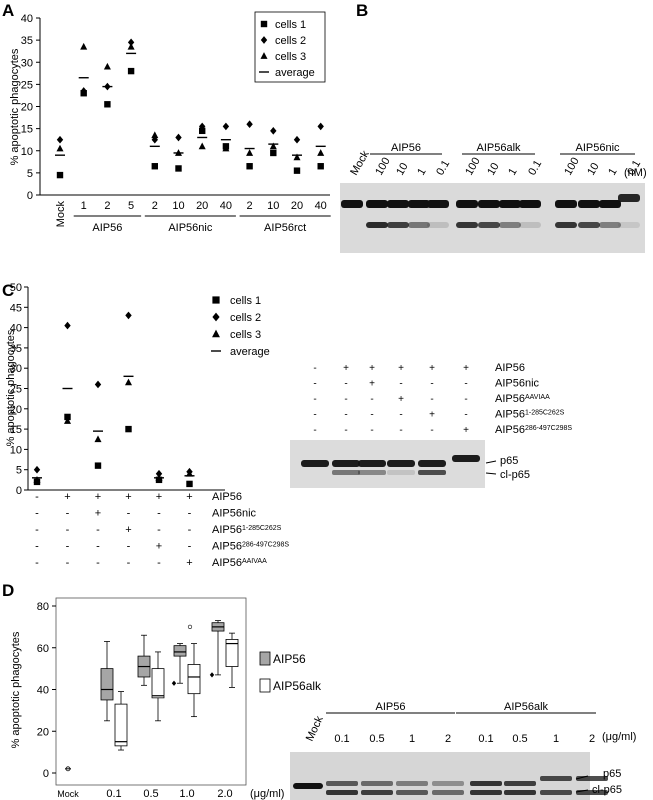 This screenshot has height=800, width=653. Describe the element at coordinates (16, 288) in the screenshot. I see `y-tick-label: 50` at that location.